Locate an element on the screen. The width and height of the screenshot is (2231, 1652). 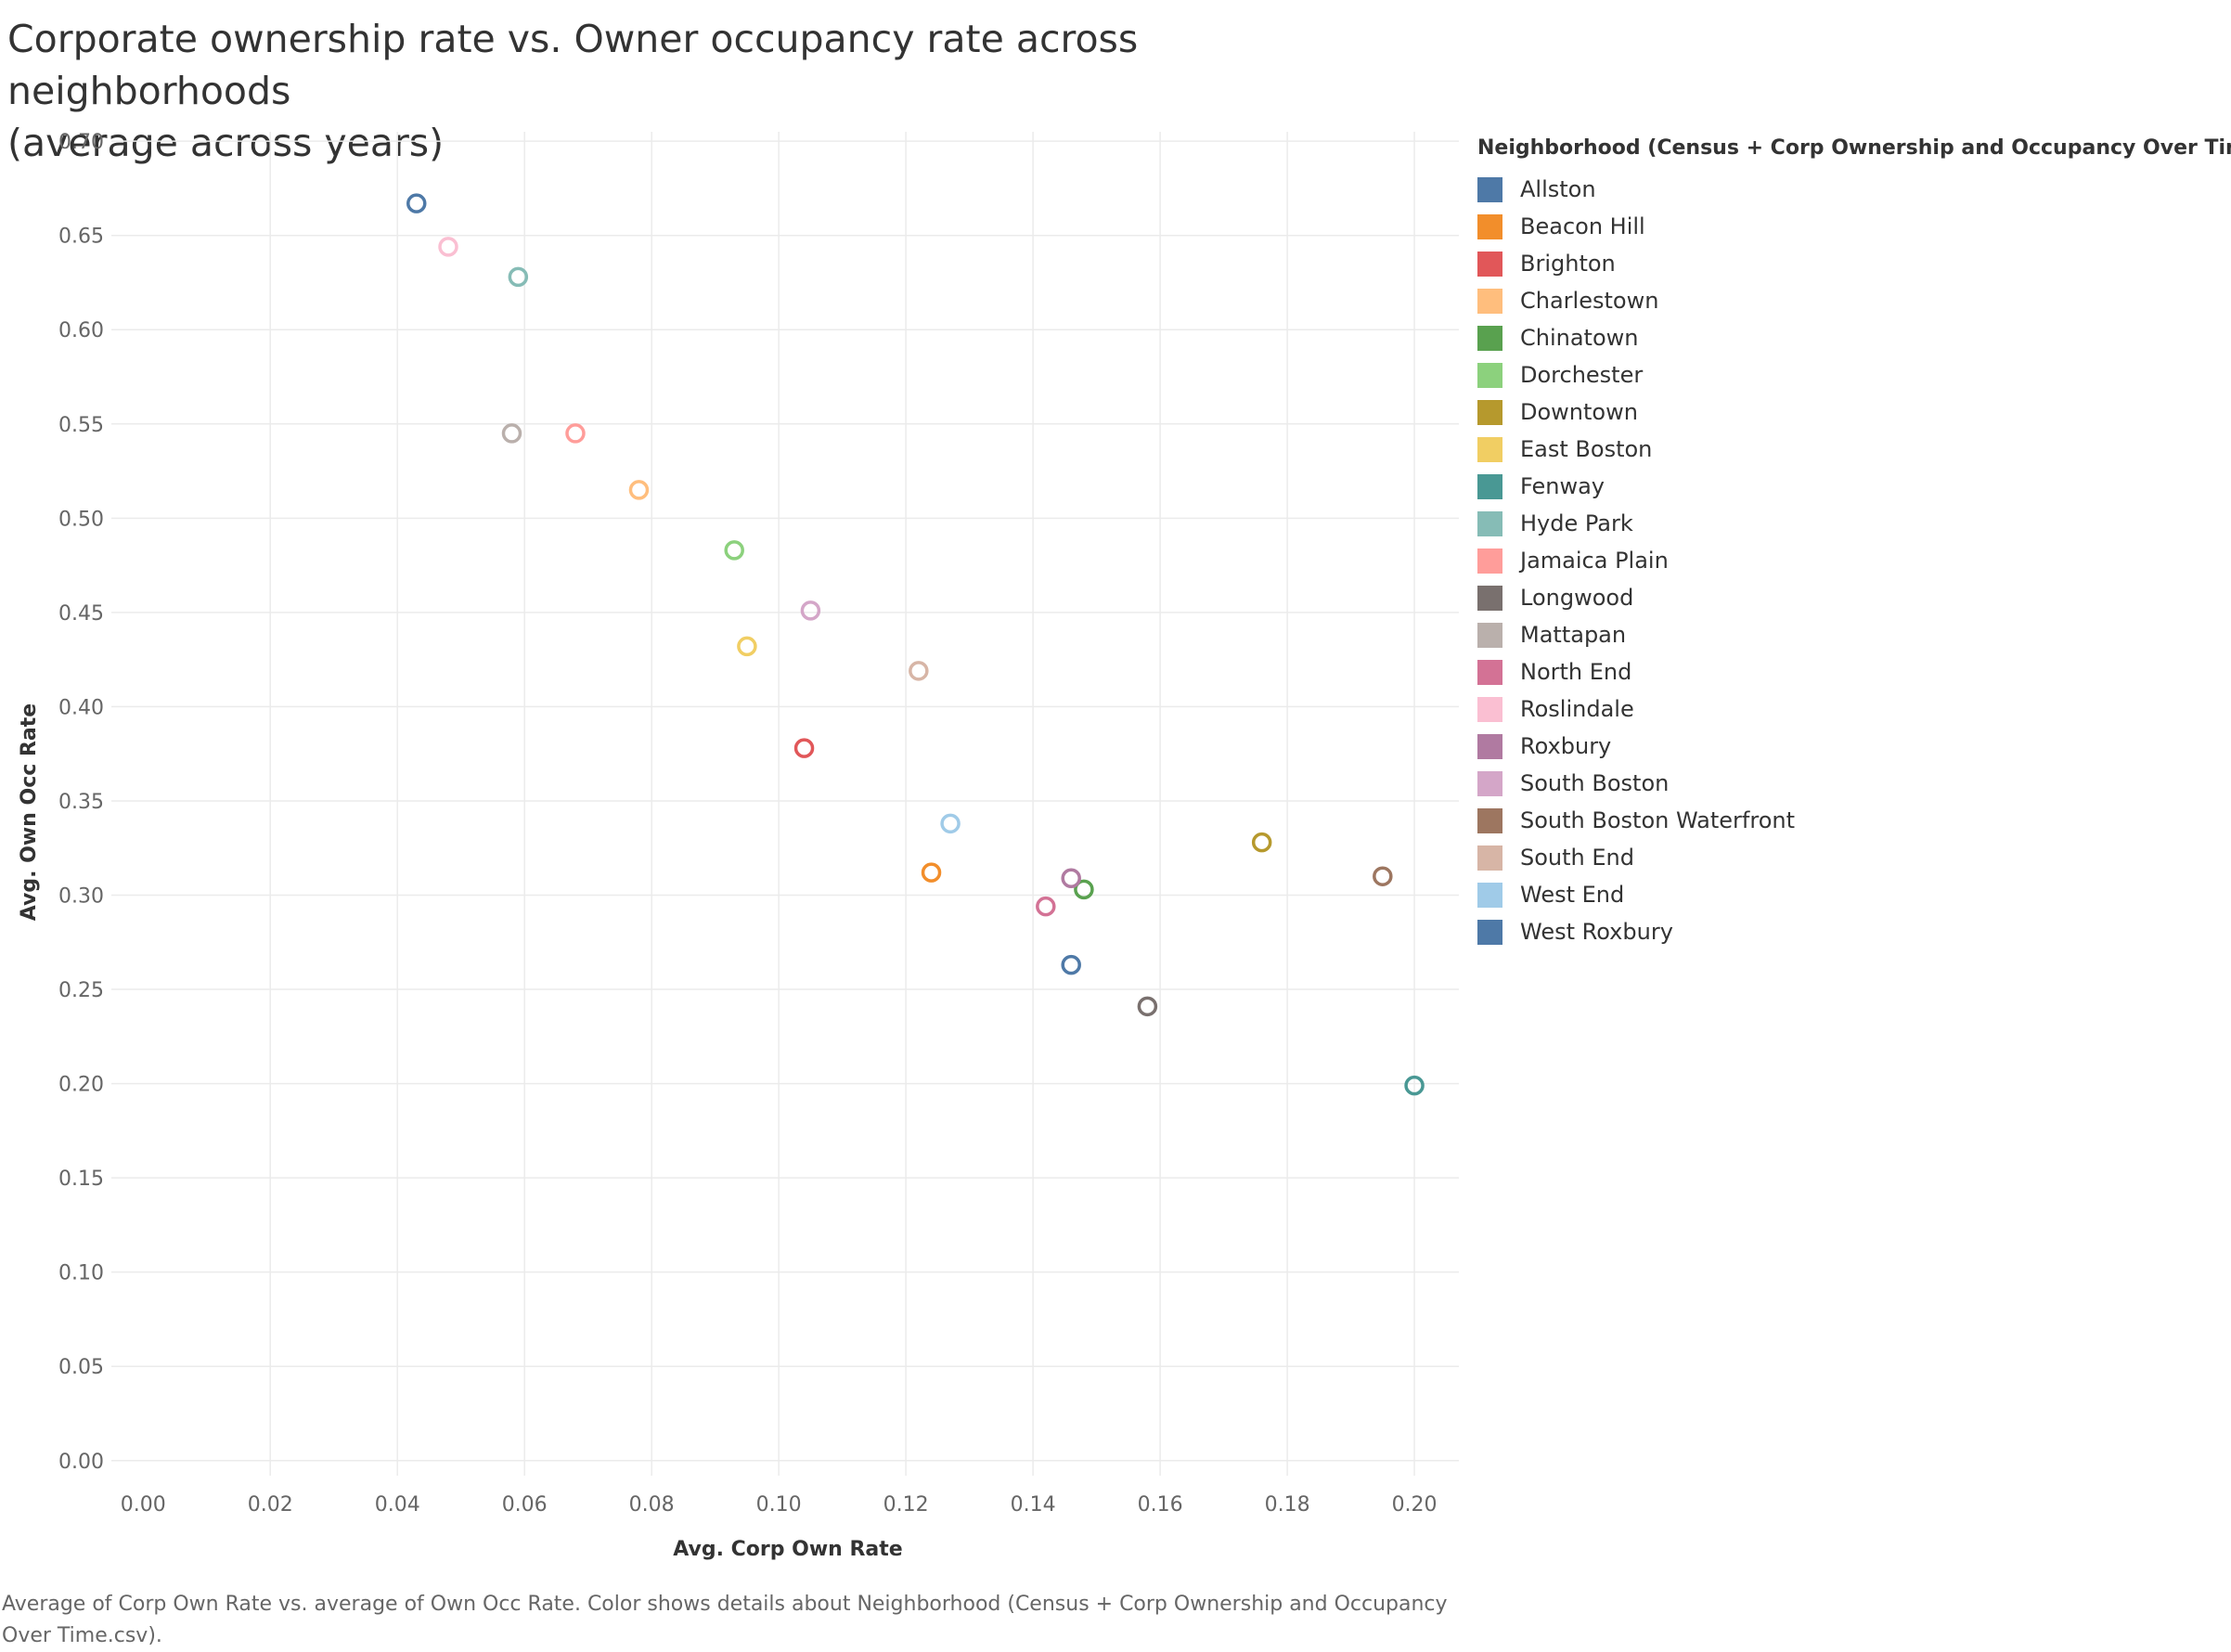
x-tick-label: 0.14 is located at coordinates (1033, 1504).